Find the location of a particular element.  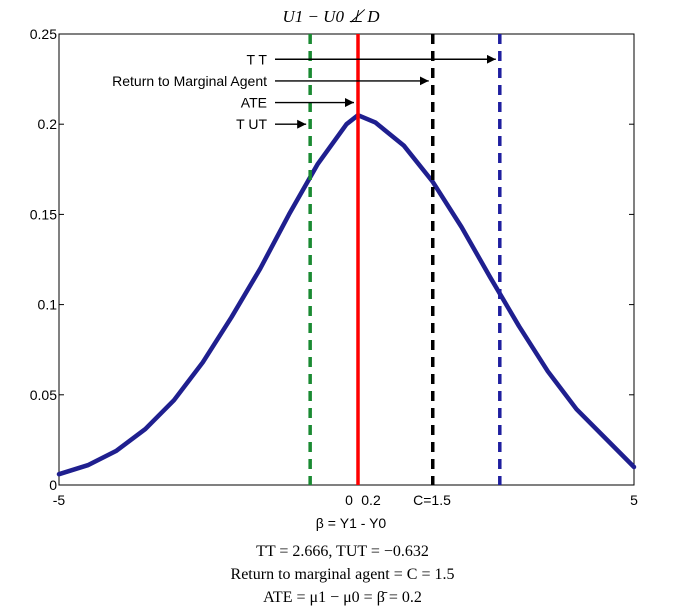

y-tick-label: 0.1 is located at coordinates (48, 305).